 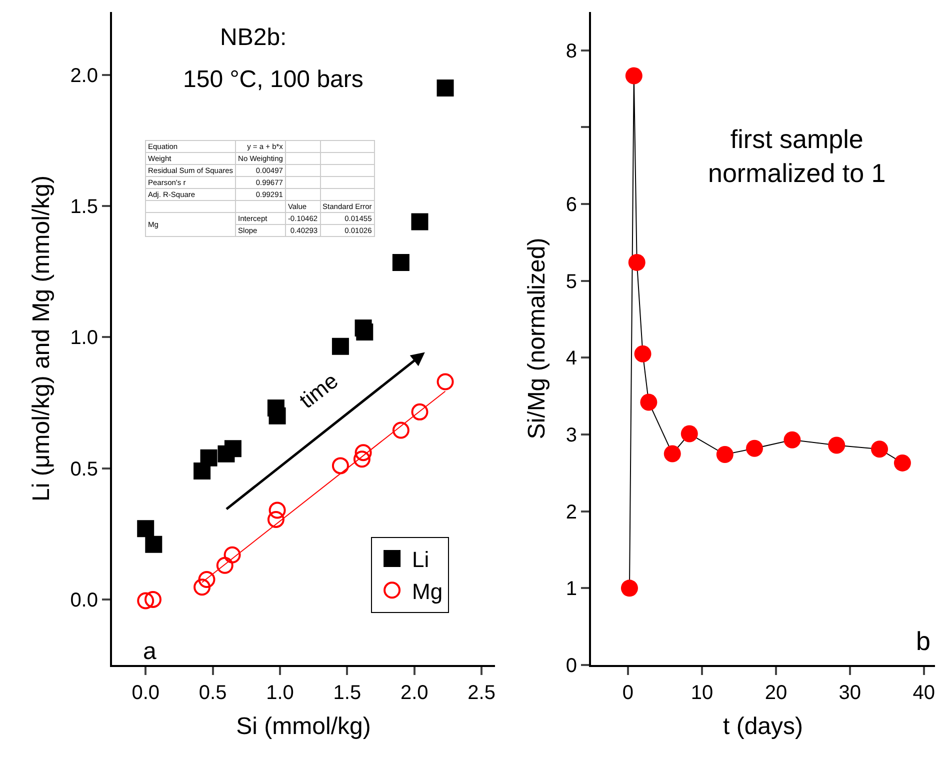 I want to click on y-tick-label: 2, so click(x=571, y=512).